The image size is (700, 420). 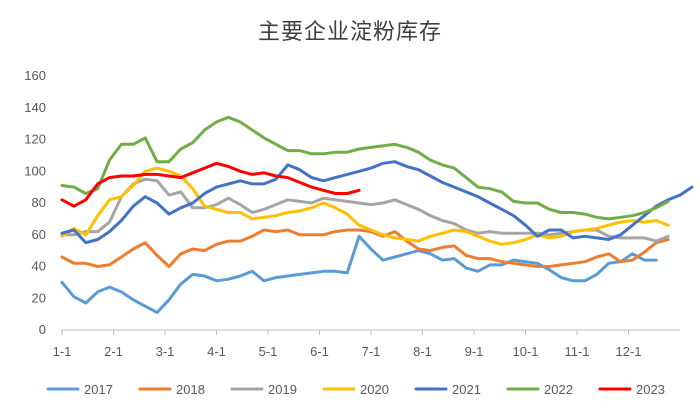 What do you see at coordinates (525, 351) in the screenshot?
I see `x-tick-label: 10-1` at bounding box center [525, 351].